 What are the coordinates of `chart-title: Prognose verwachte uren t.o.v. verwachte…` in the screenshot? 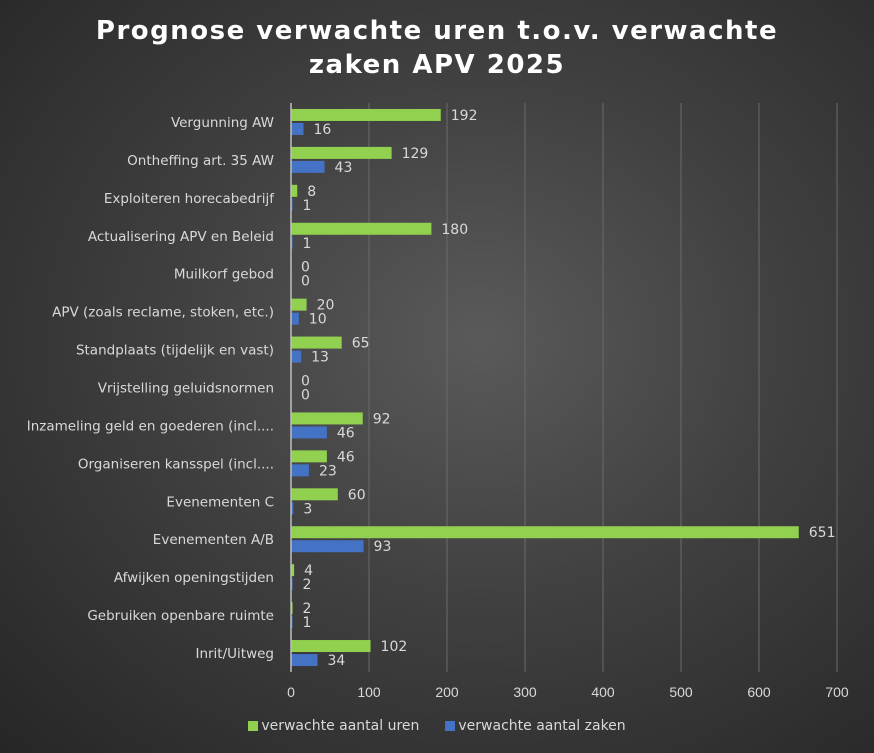 It's located at (437, 48).